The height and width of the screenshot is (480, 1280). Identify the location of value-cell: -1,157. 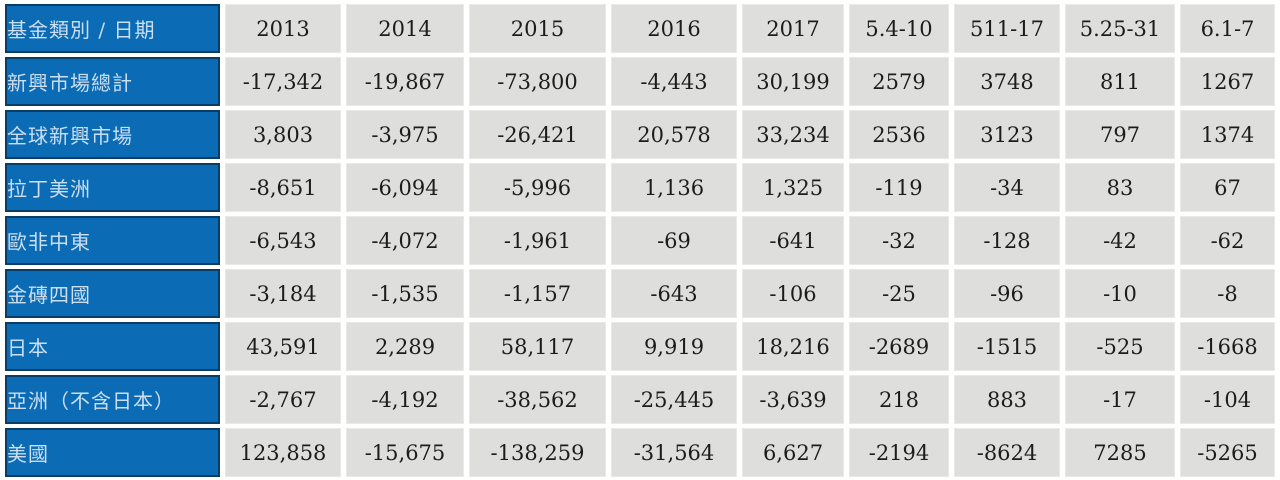
(537, 293).